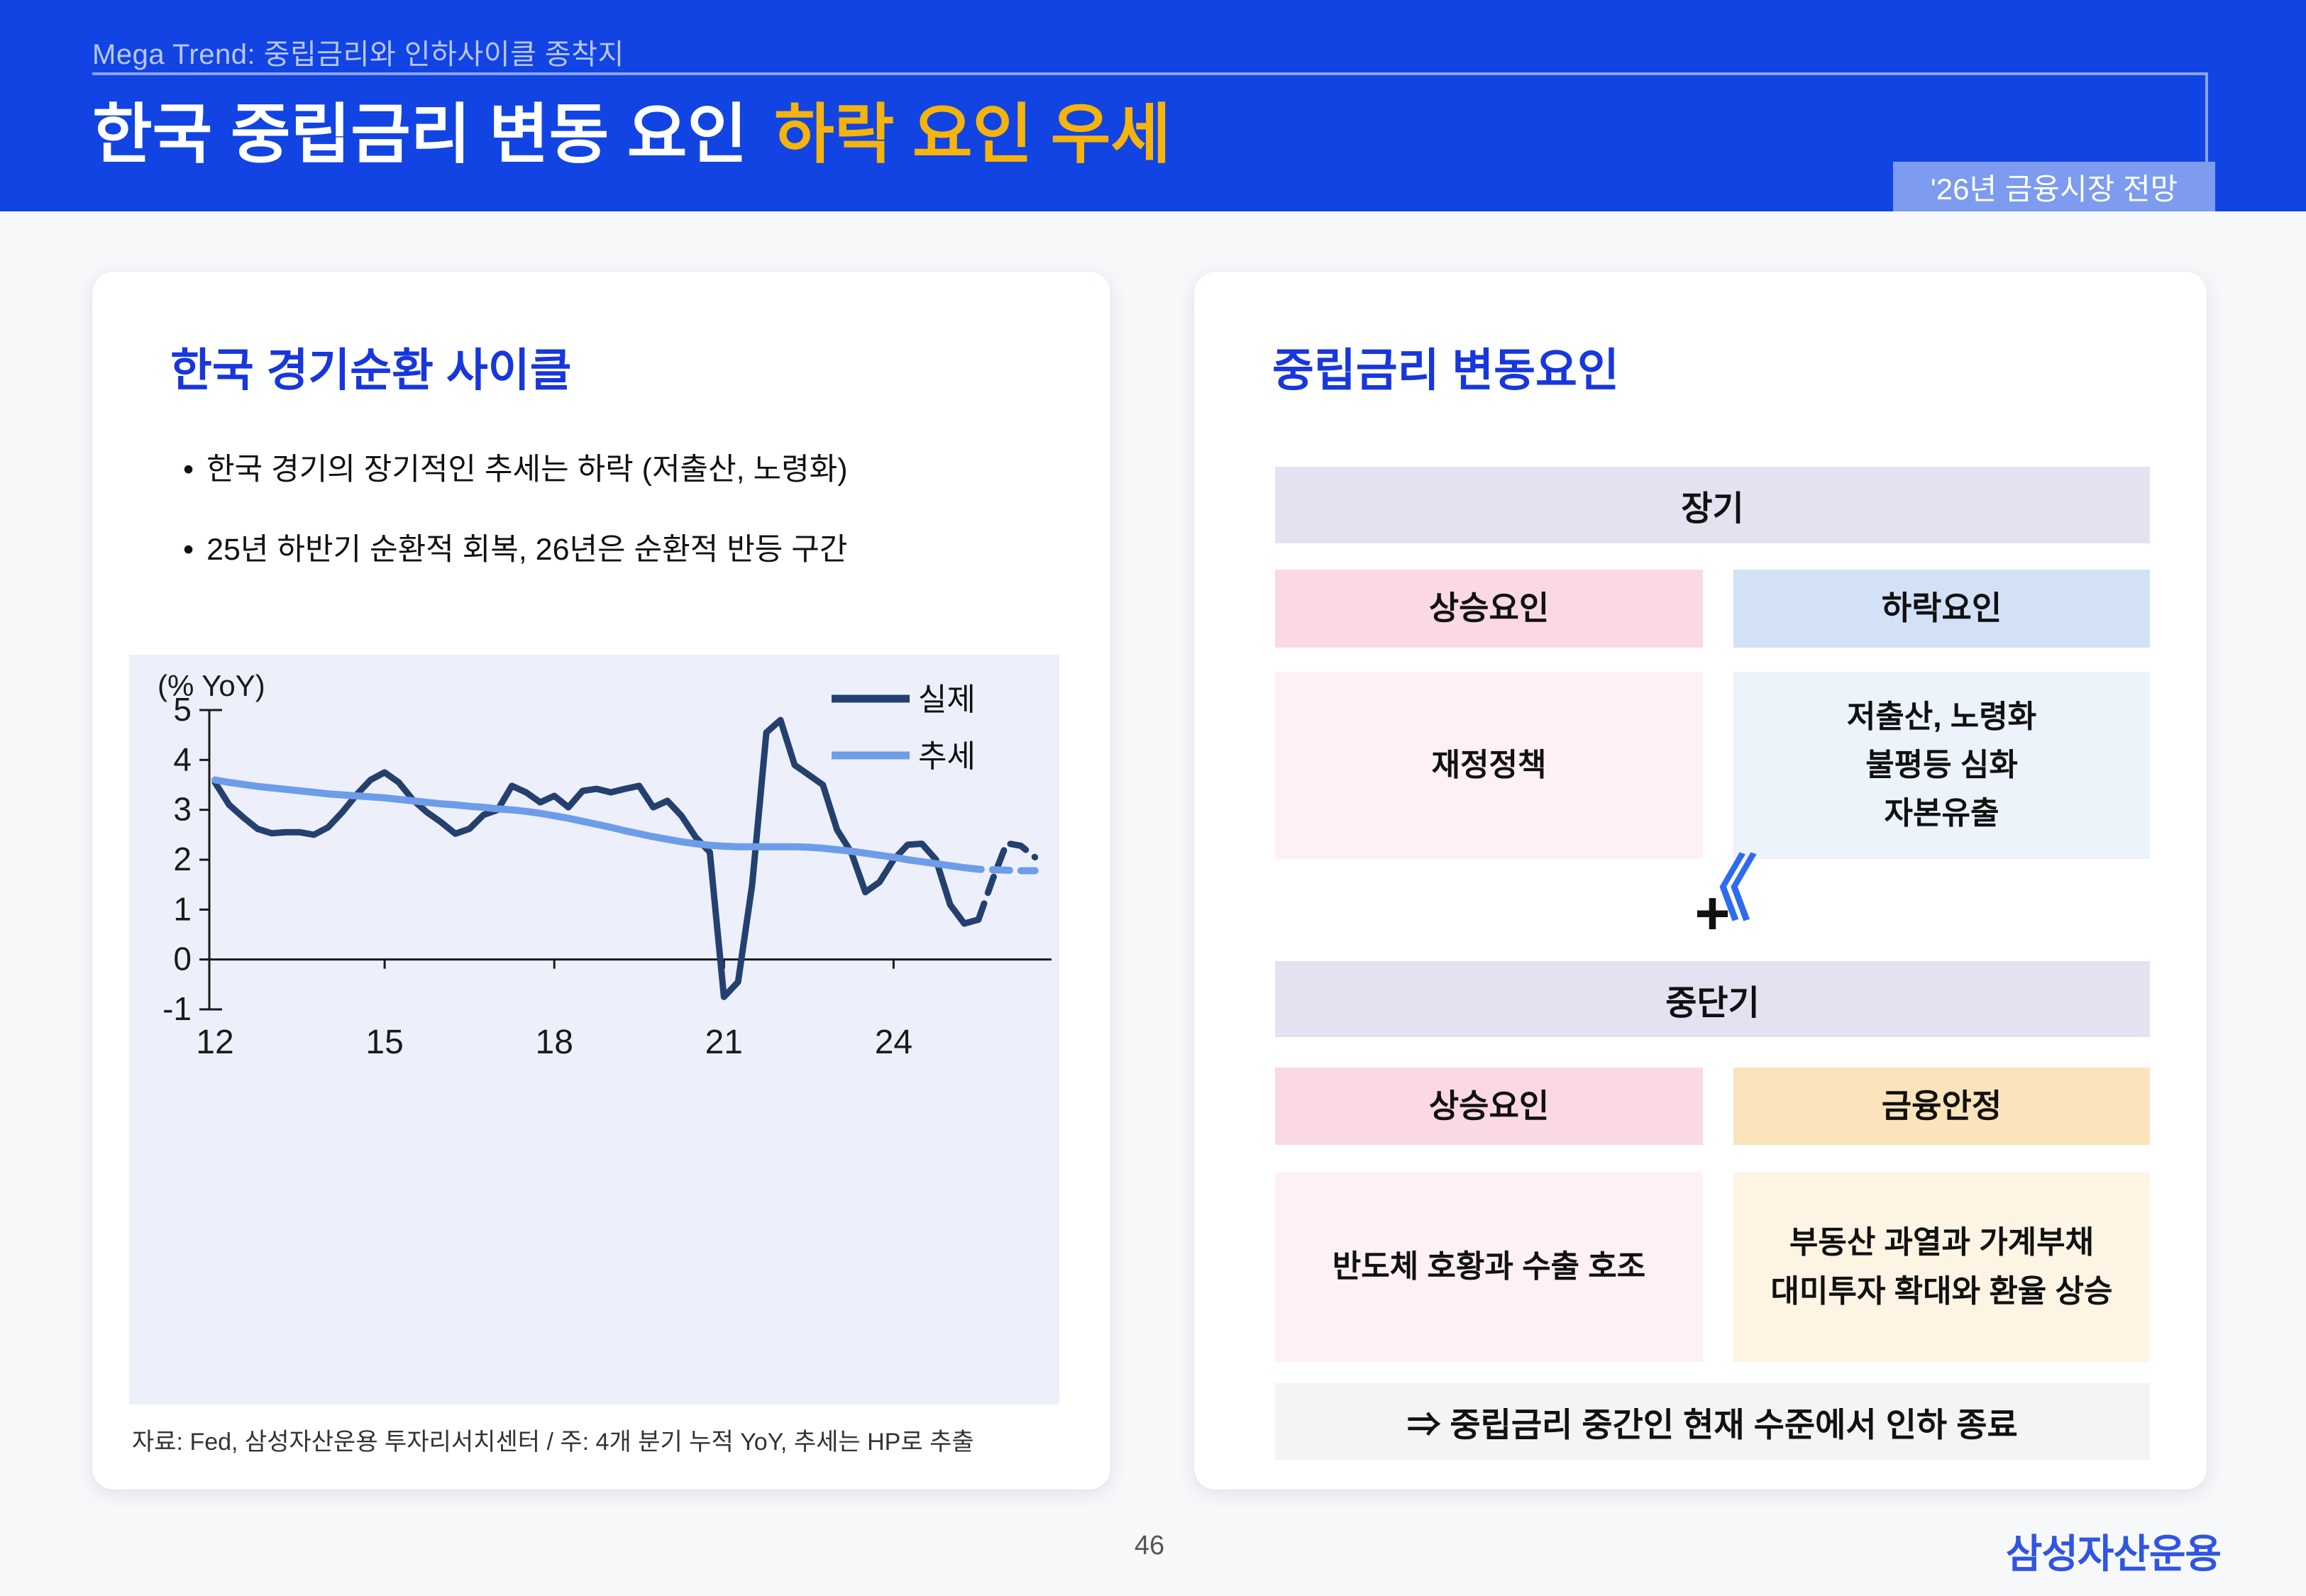 Image resolution: width=2306 pixels, height=1596 pixels. What do you see at coordinates (215, 1042) in the screenshot?
I see `x-tick-label: 12` at bounding box center [215, 1042].